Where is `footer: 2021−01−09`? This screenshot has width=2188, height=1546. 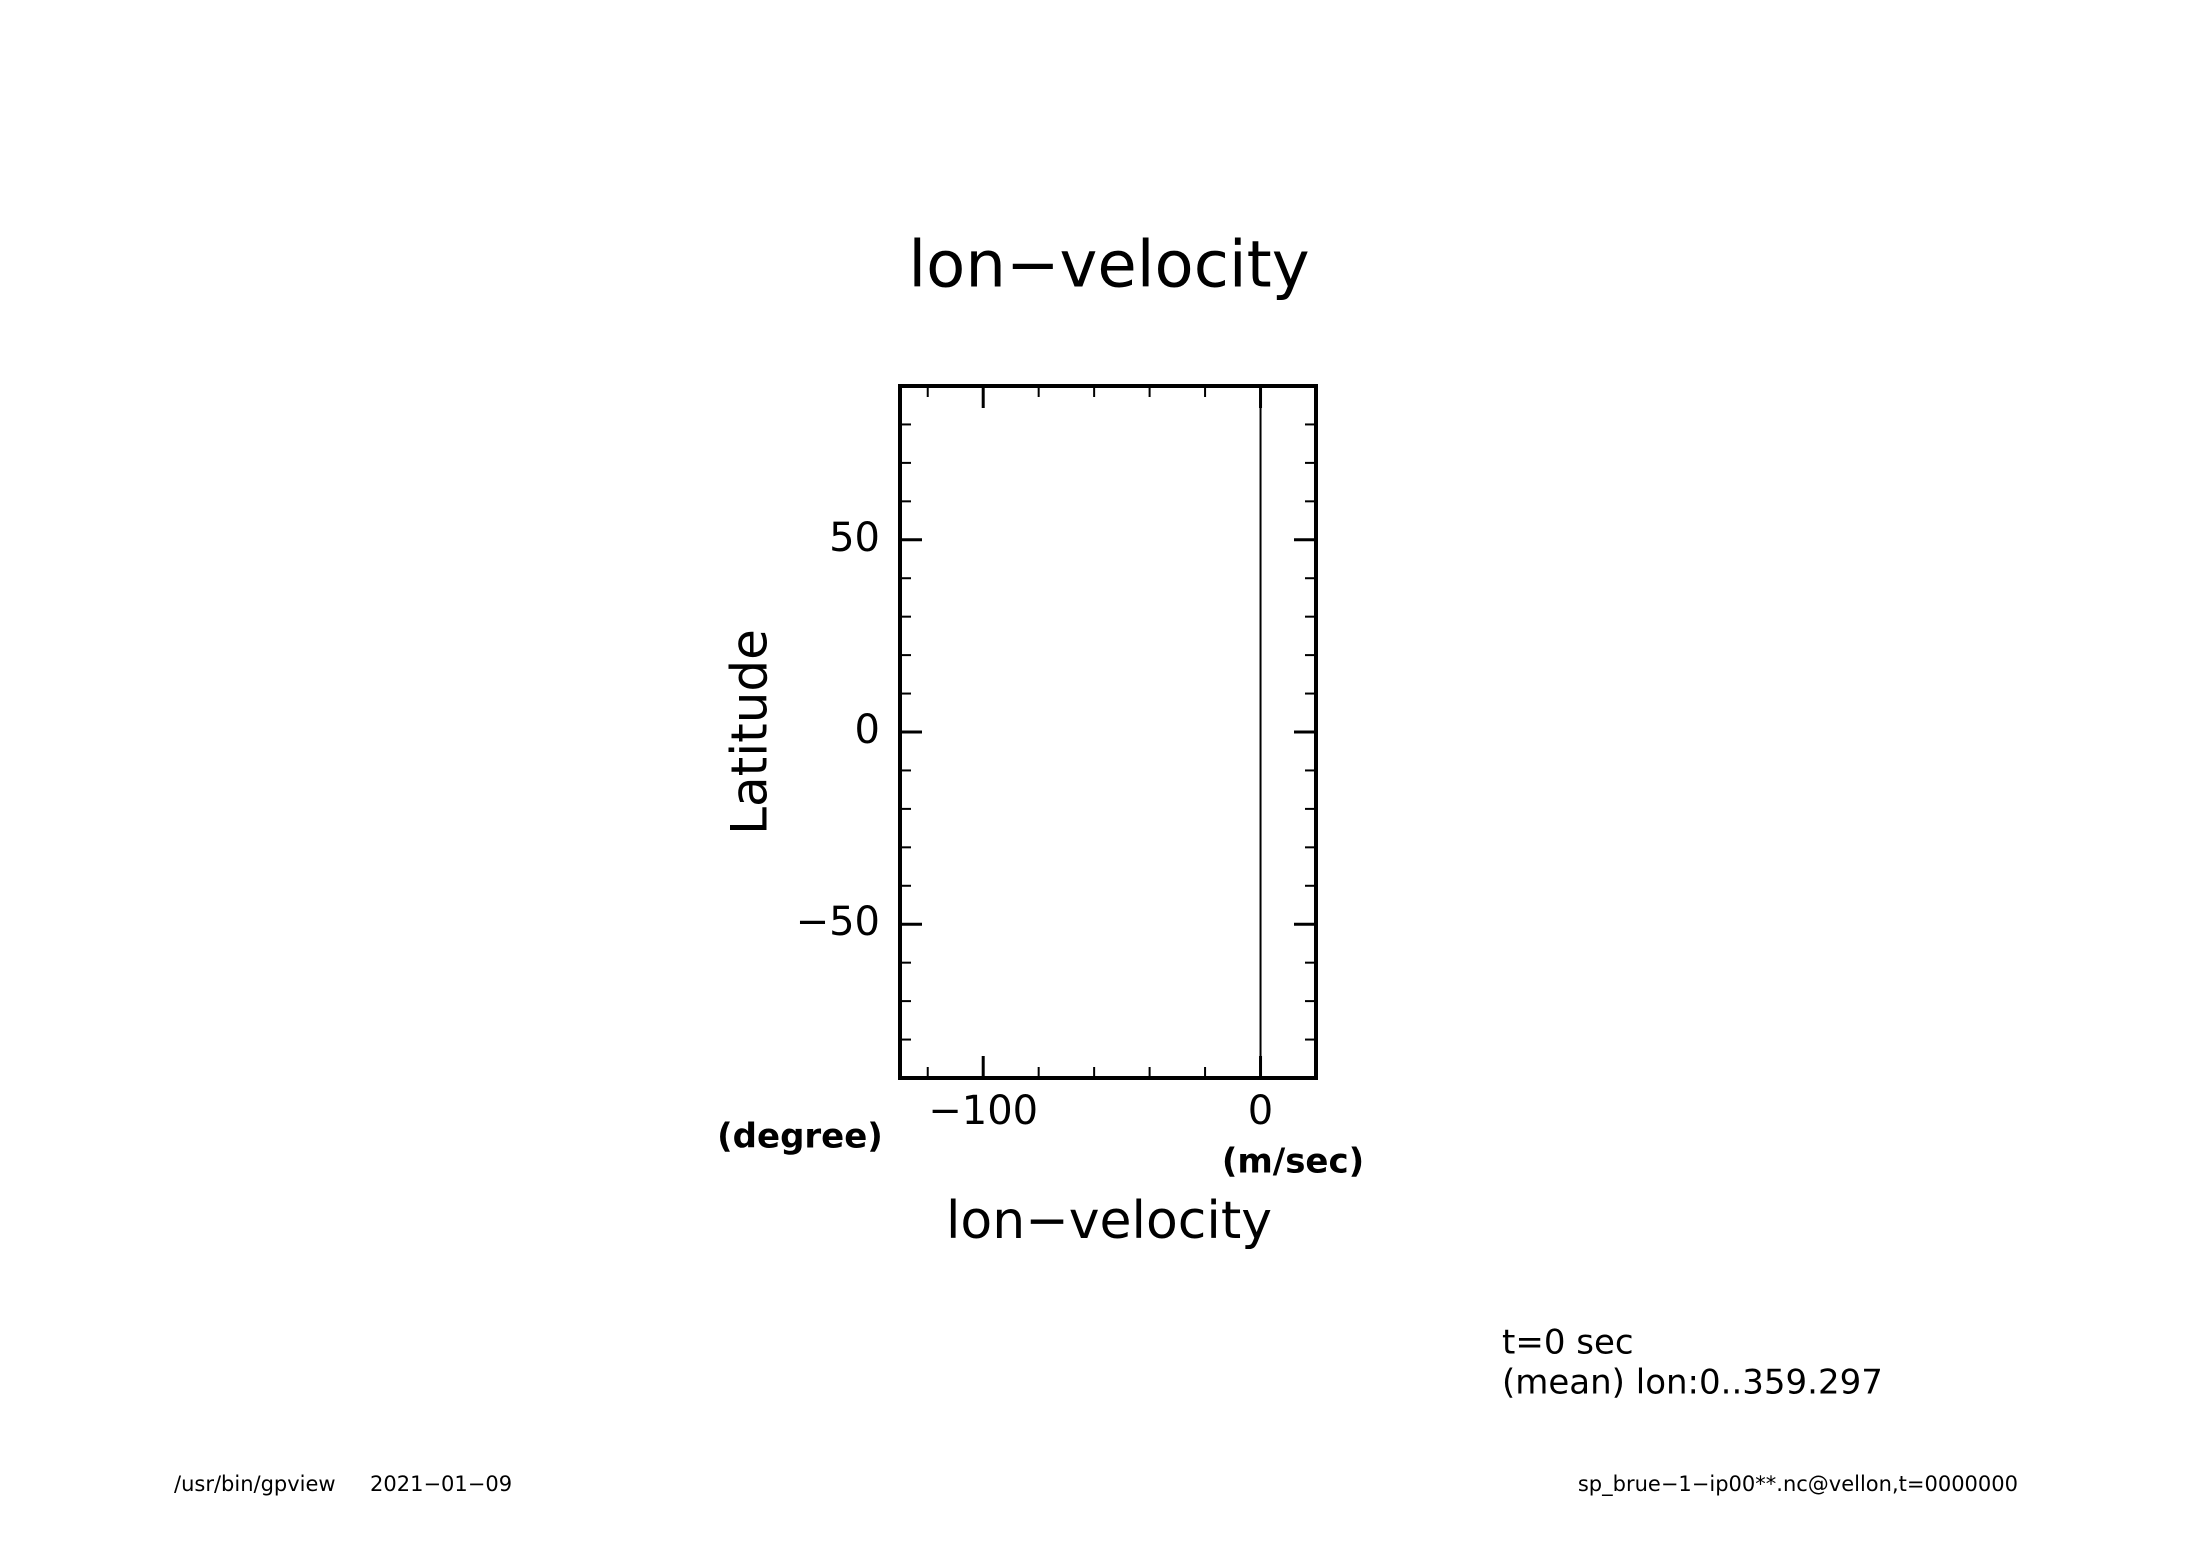 footer: 2021−01−09 is located at coordinates (441, 1484).